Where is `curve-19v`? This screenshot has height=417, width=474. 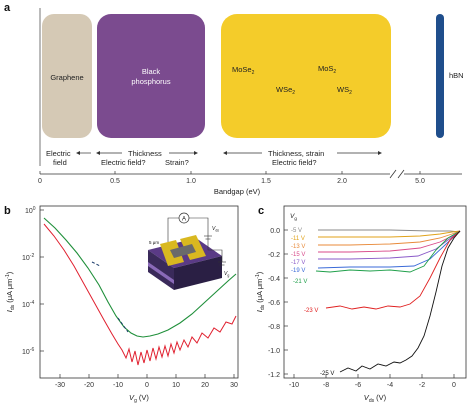 curve-19v is located at coordinates (389, 249).